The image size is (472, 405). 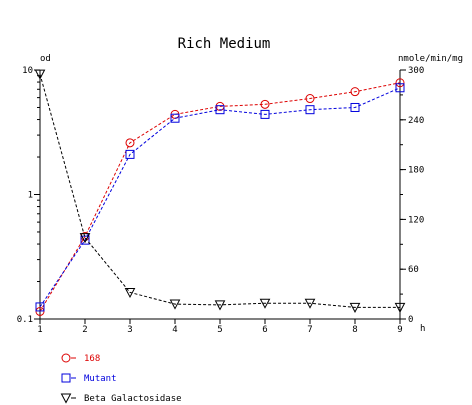 What do you see at coordinates (354, 330) in the screenshot?
I see `x-tick-label: 8` at bounding box center [354, 330].